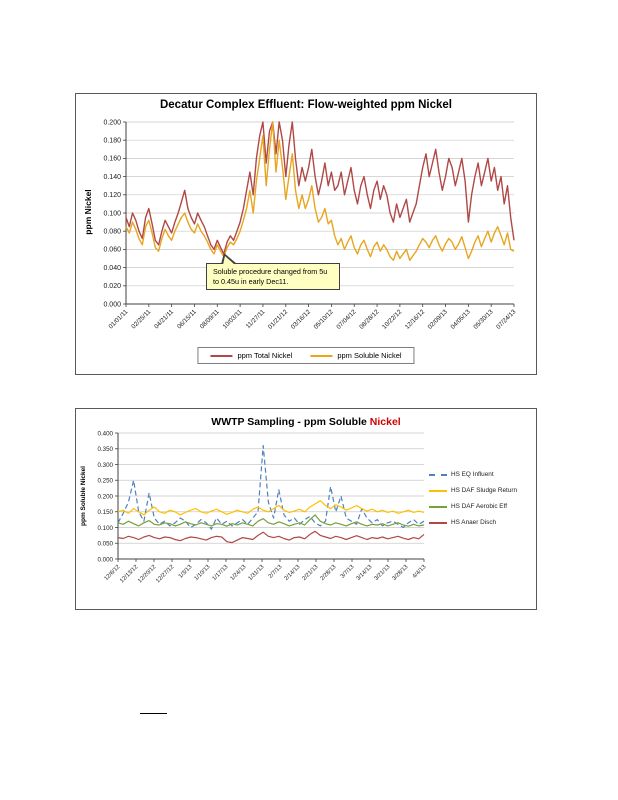 The height and width of the screenshot is (800, 618). Describe the element at coordinates (420, 572) in the screenshot. I see `svg-text: 4/4/13` at that location.